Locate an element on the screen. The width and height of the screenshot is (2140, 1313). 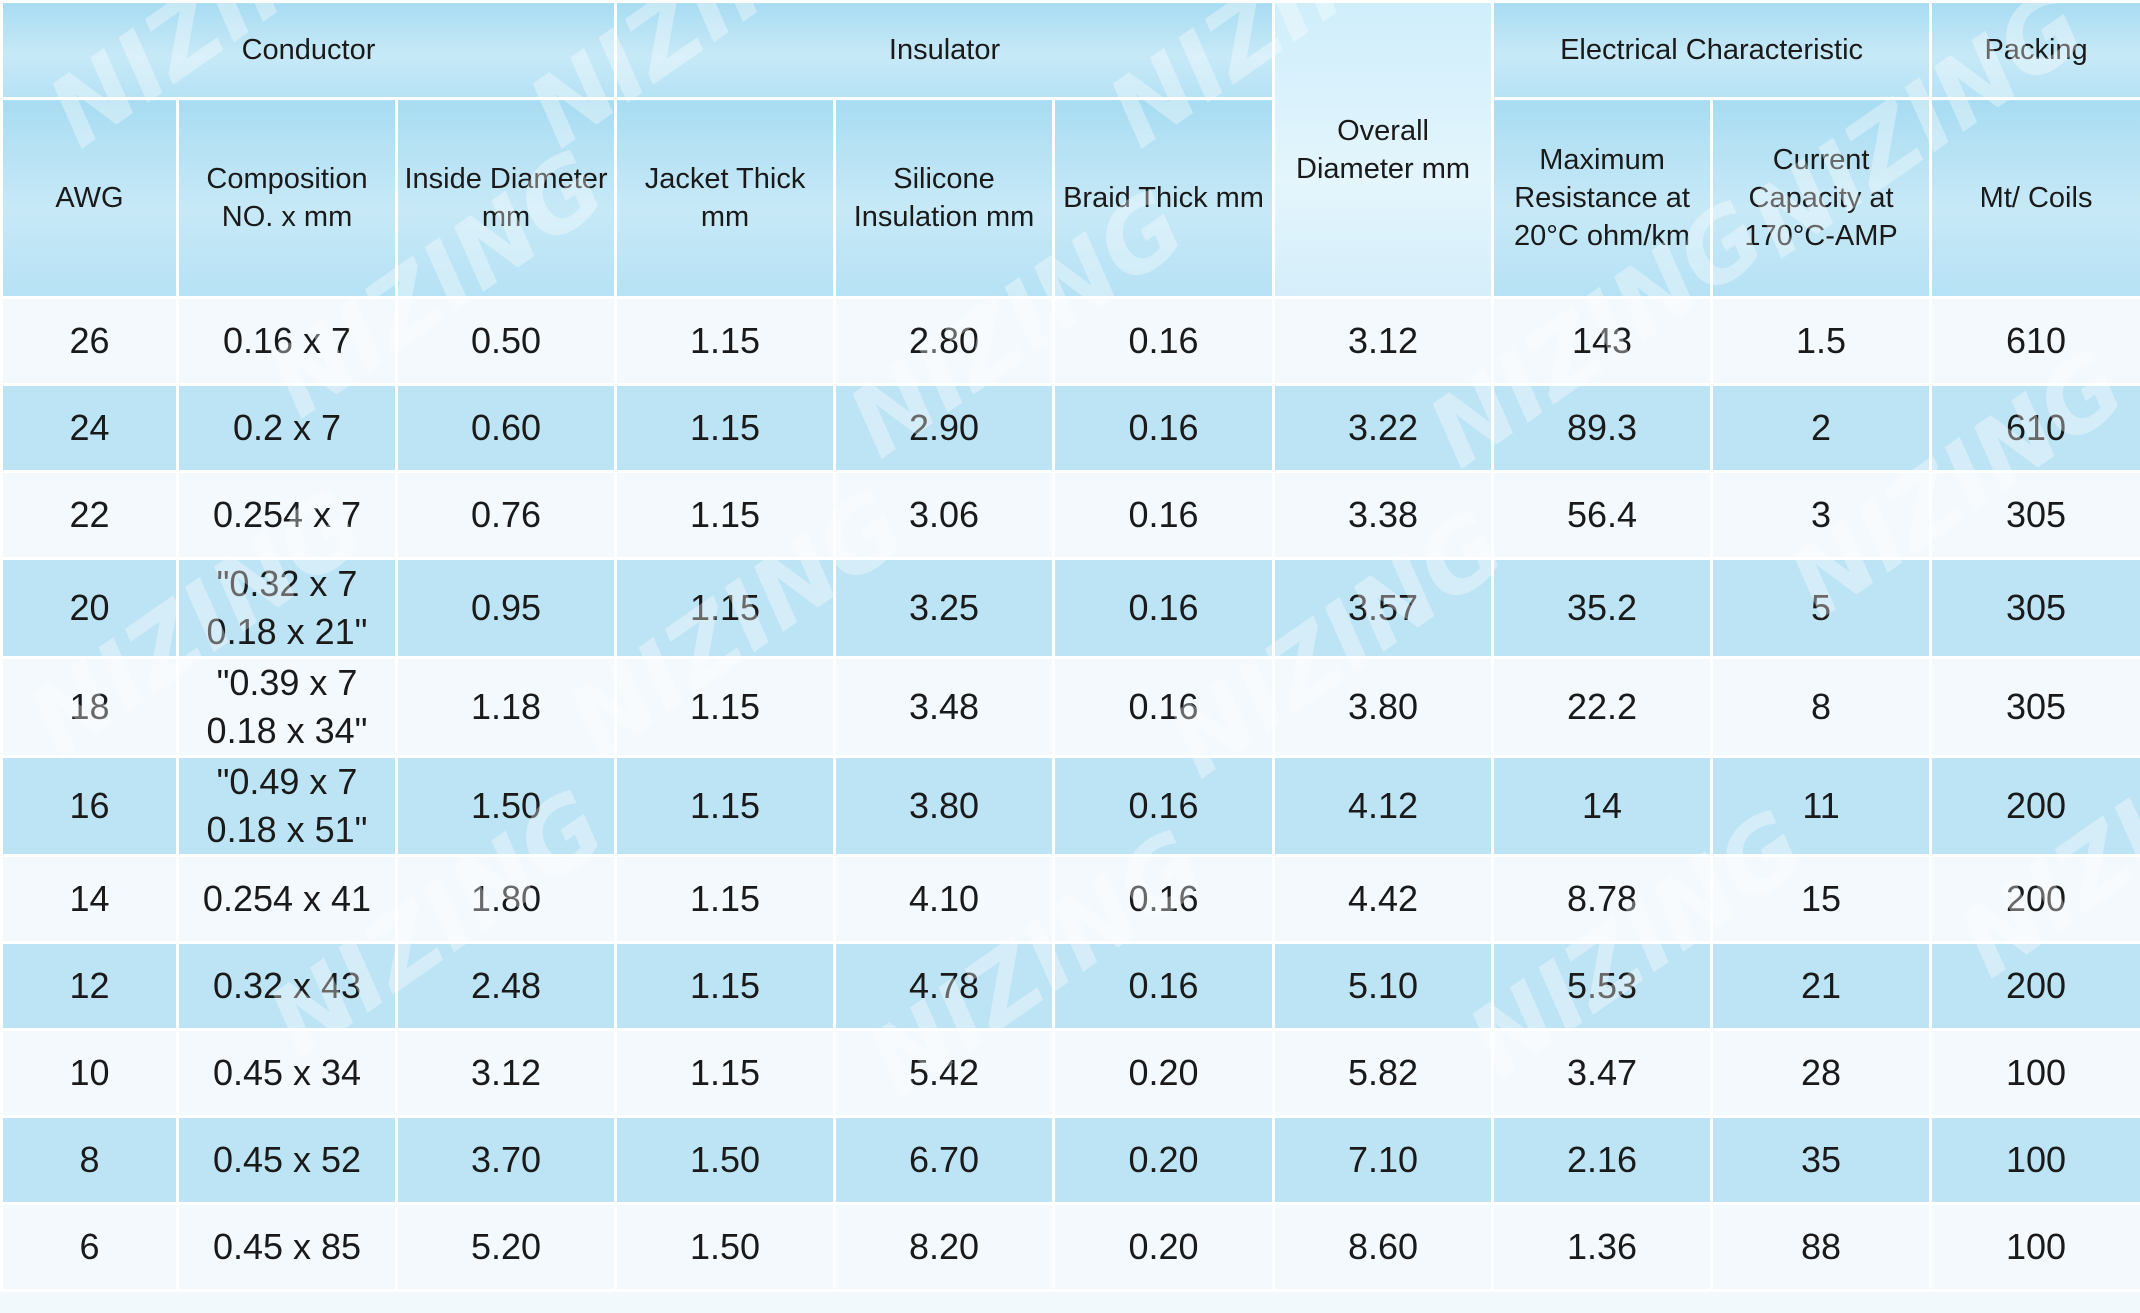
cell-composition: 0.16 x 7 is located at coordinates (287, 341).